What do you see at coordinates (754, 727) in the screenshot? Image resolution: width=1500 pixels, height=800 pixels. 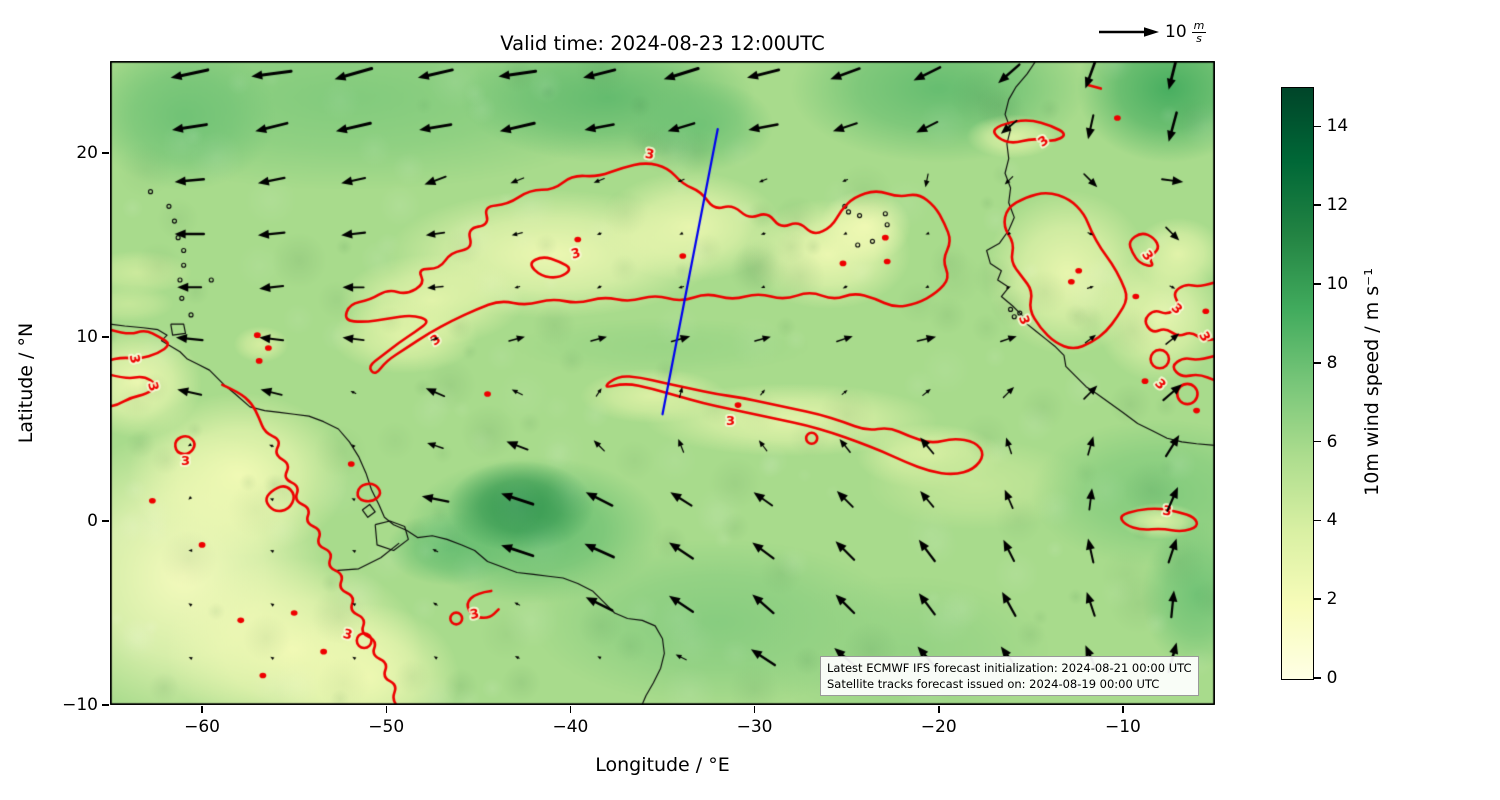 I see `x-tick-label: −30` at bounding box center [754, 727].